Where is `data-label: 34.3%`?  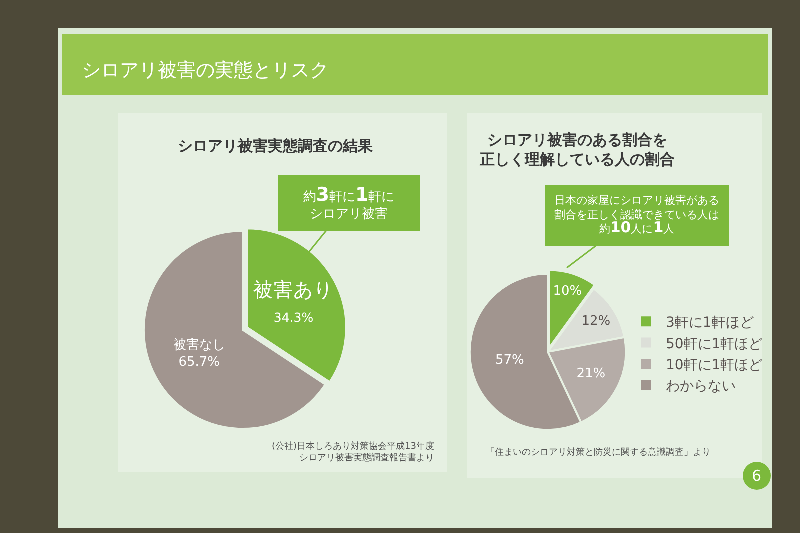 data-label: 34.3% is located at coordinates (294, 318).